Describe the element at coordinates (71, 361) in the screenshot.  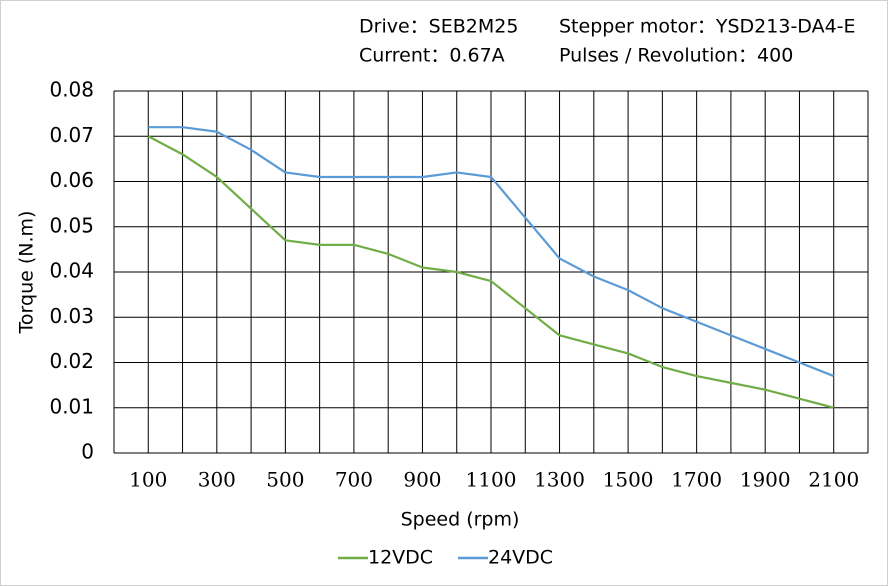
I see `y-tick-label: 0.02` at that location.